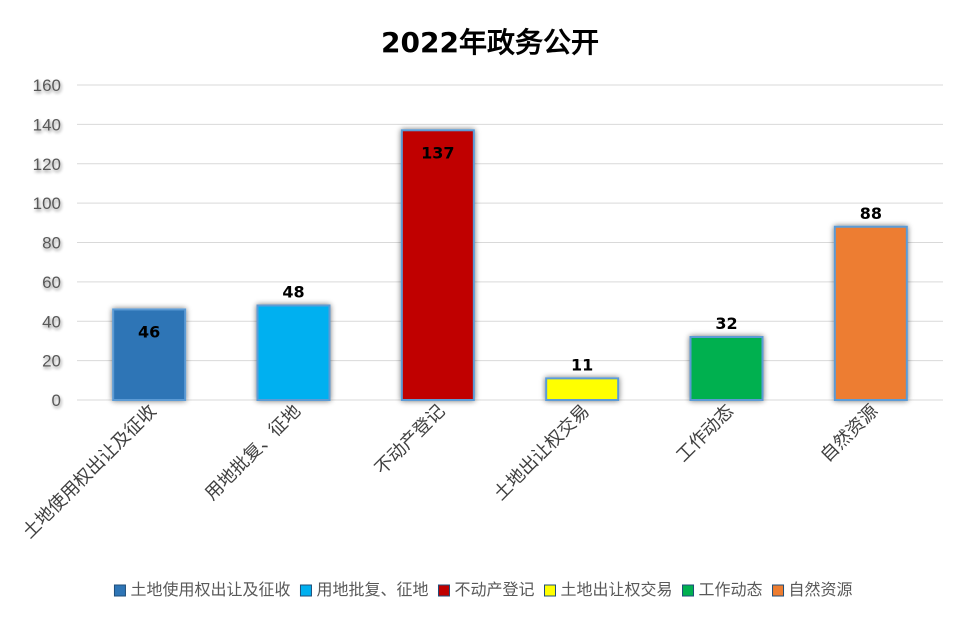 This screenshot has height=623, width=967. I want to click on legend-label-5: 工作动态, so click(731, 589).